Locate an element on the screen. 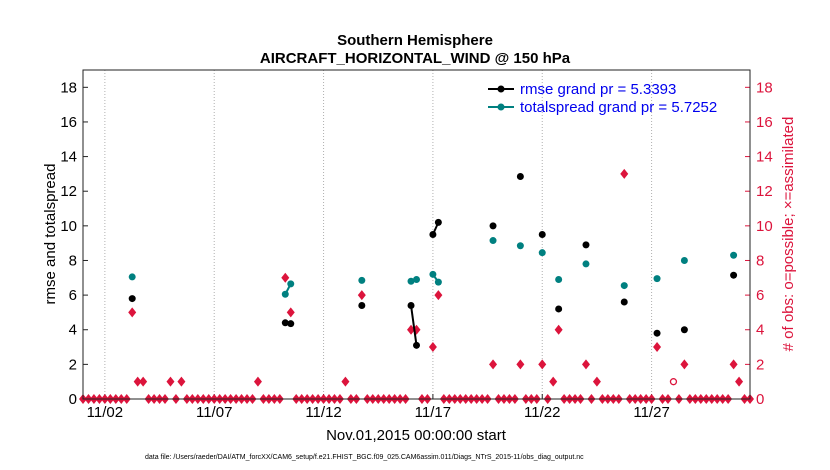  x-tick-label: 11/07 is located at coordinates (214, 412).